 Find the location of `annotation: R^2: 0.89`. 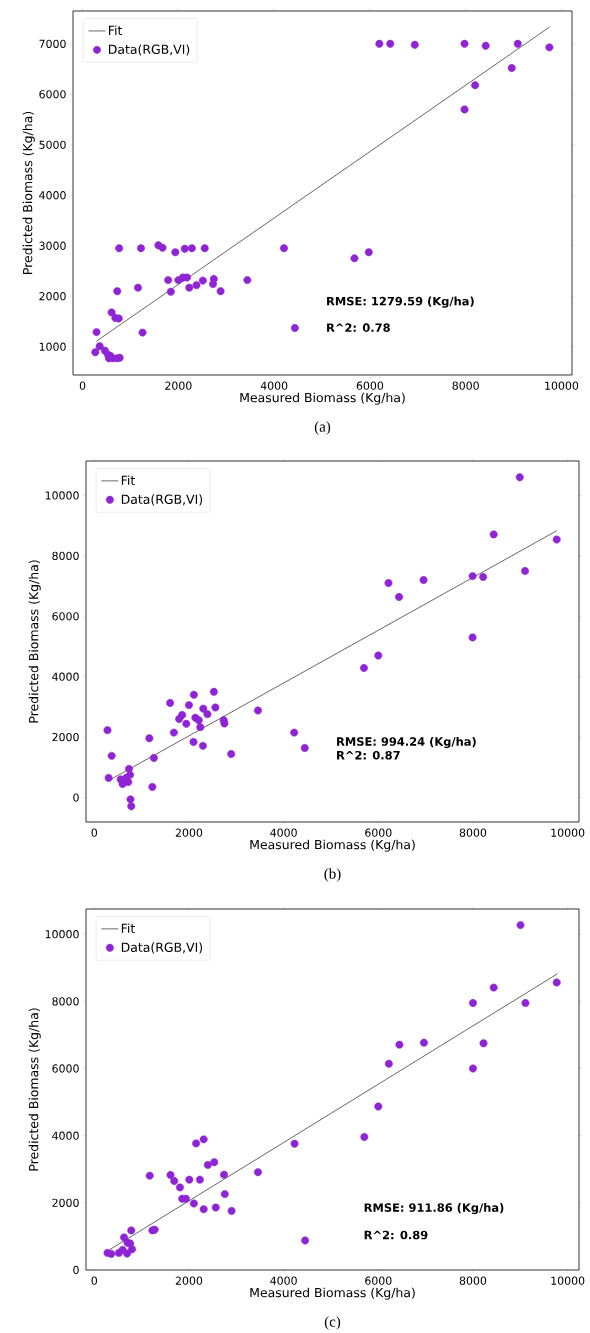

annotation: R^2: 0.89 is located at coordinates (396, 1235).